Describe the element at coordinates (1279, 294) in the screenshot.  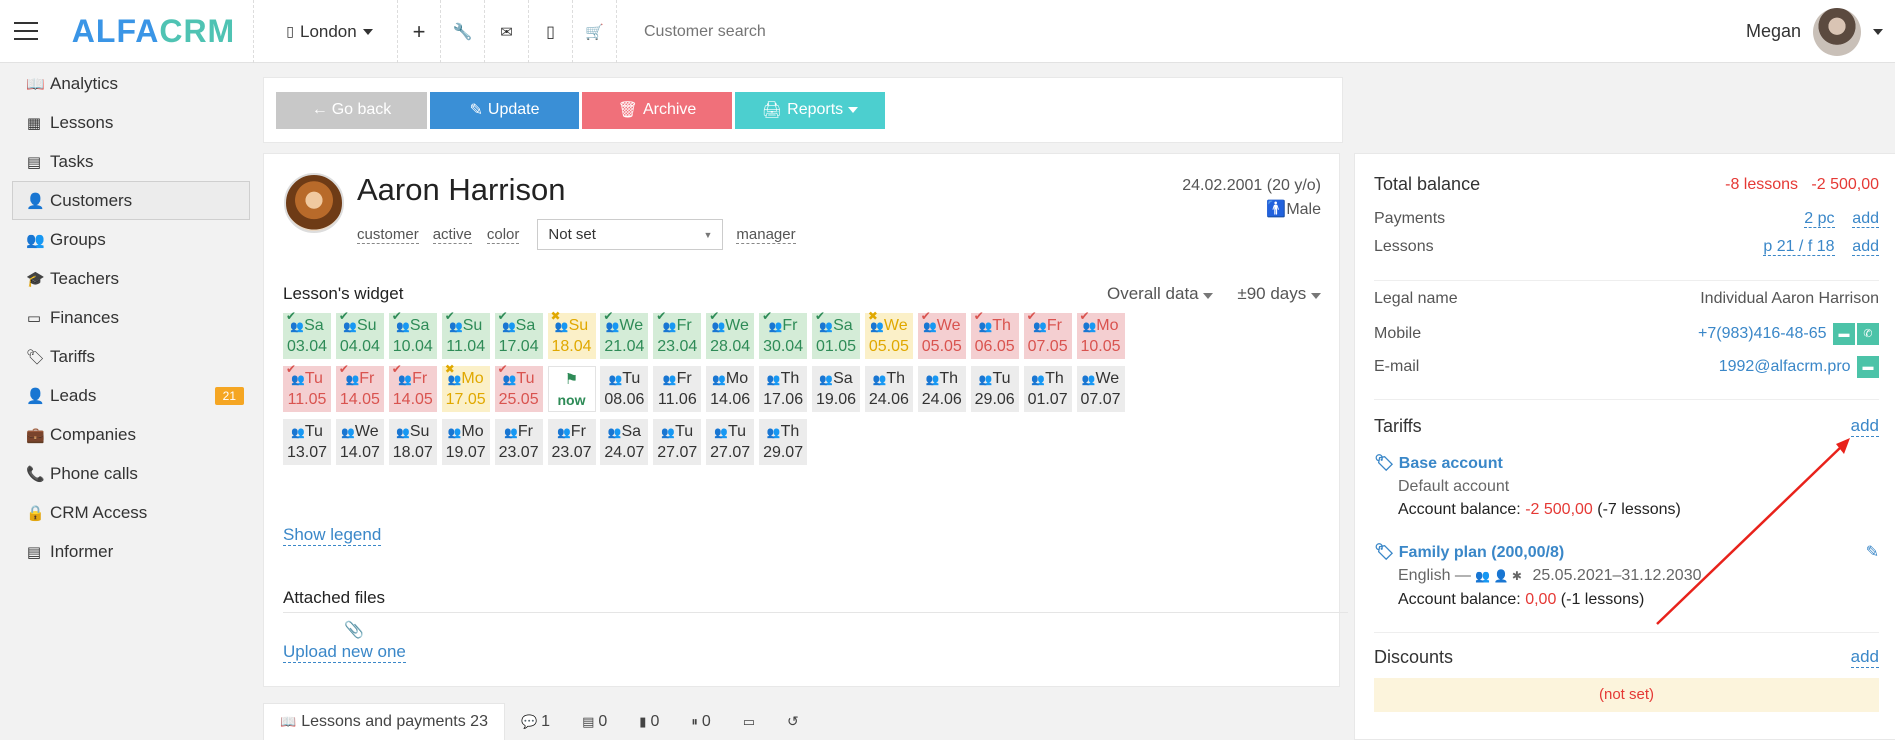
I see `range-dropdown: ±90 days` at that location.